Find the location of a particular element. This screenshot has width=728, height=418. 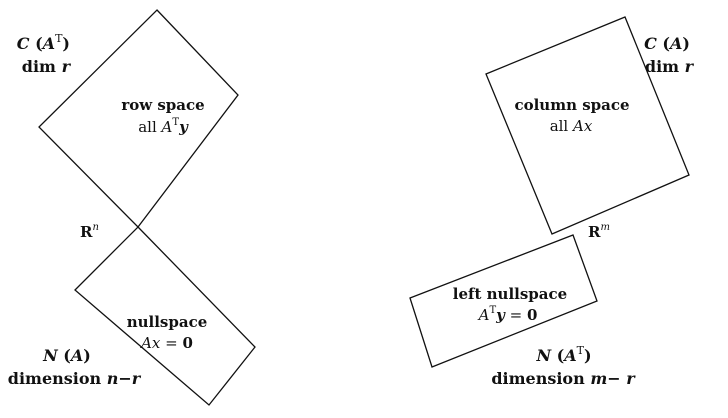

space-label-rm: Rm is located at coordinates (599, 231).